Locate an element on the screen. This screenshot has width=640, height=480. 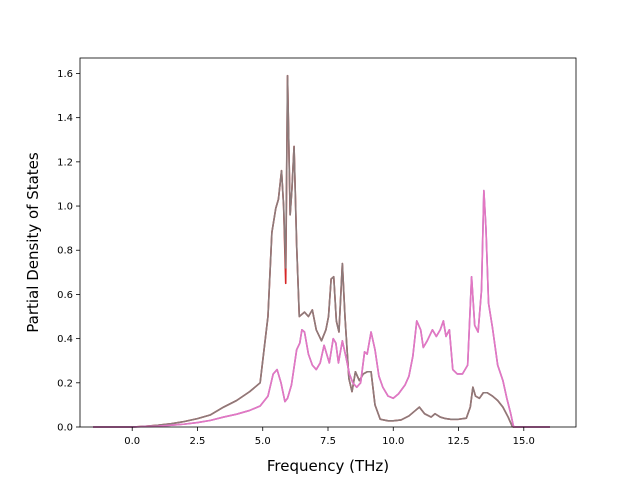
y-axis-ticks: 0.0 0.2 0.4 0.6 0.8 1.0 1.2 1.4 1.6 is located at coordinates (68, 251).